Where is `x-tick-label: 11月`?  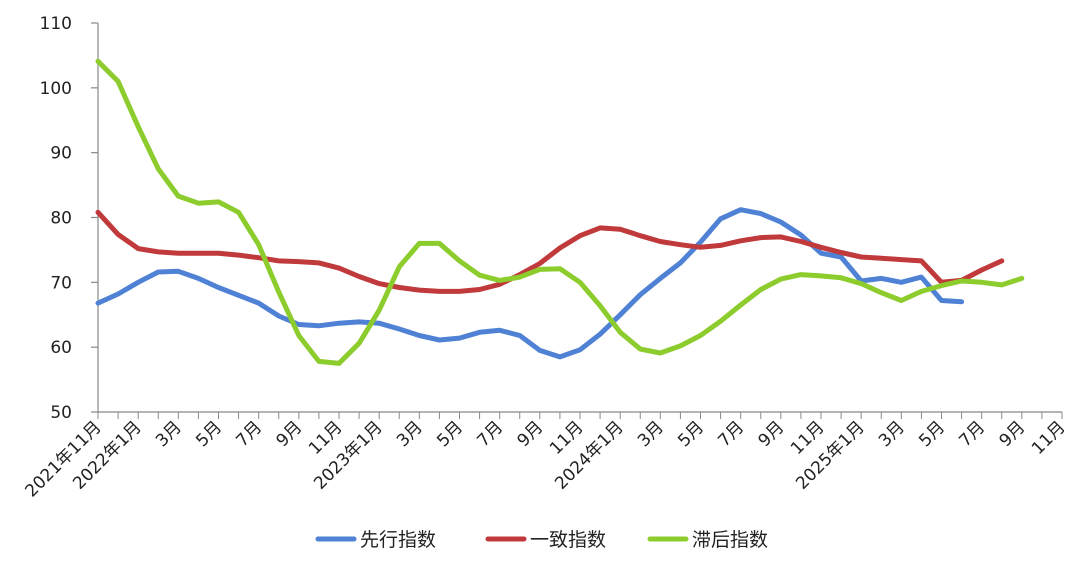
x-tick-label: 11月 is located at coordinates (1048, 437).